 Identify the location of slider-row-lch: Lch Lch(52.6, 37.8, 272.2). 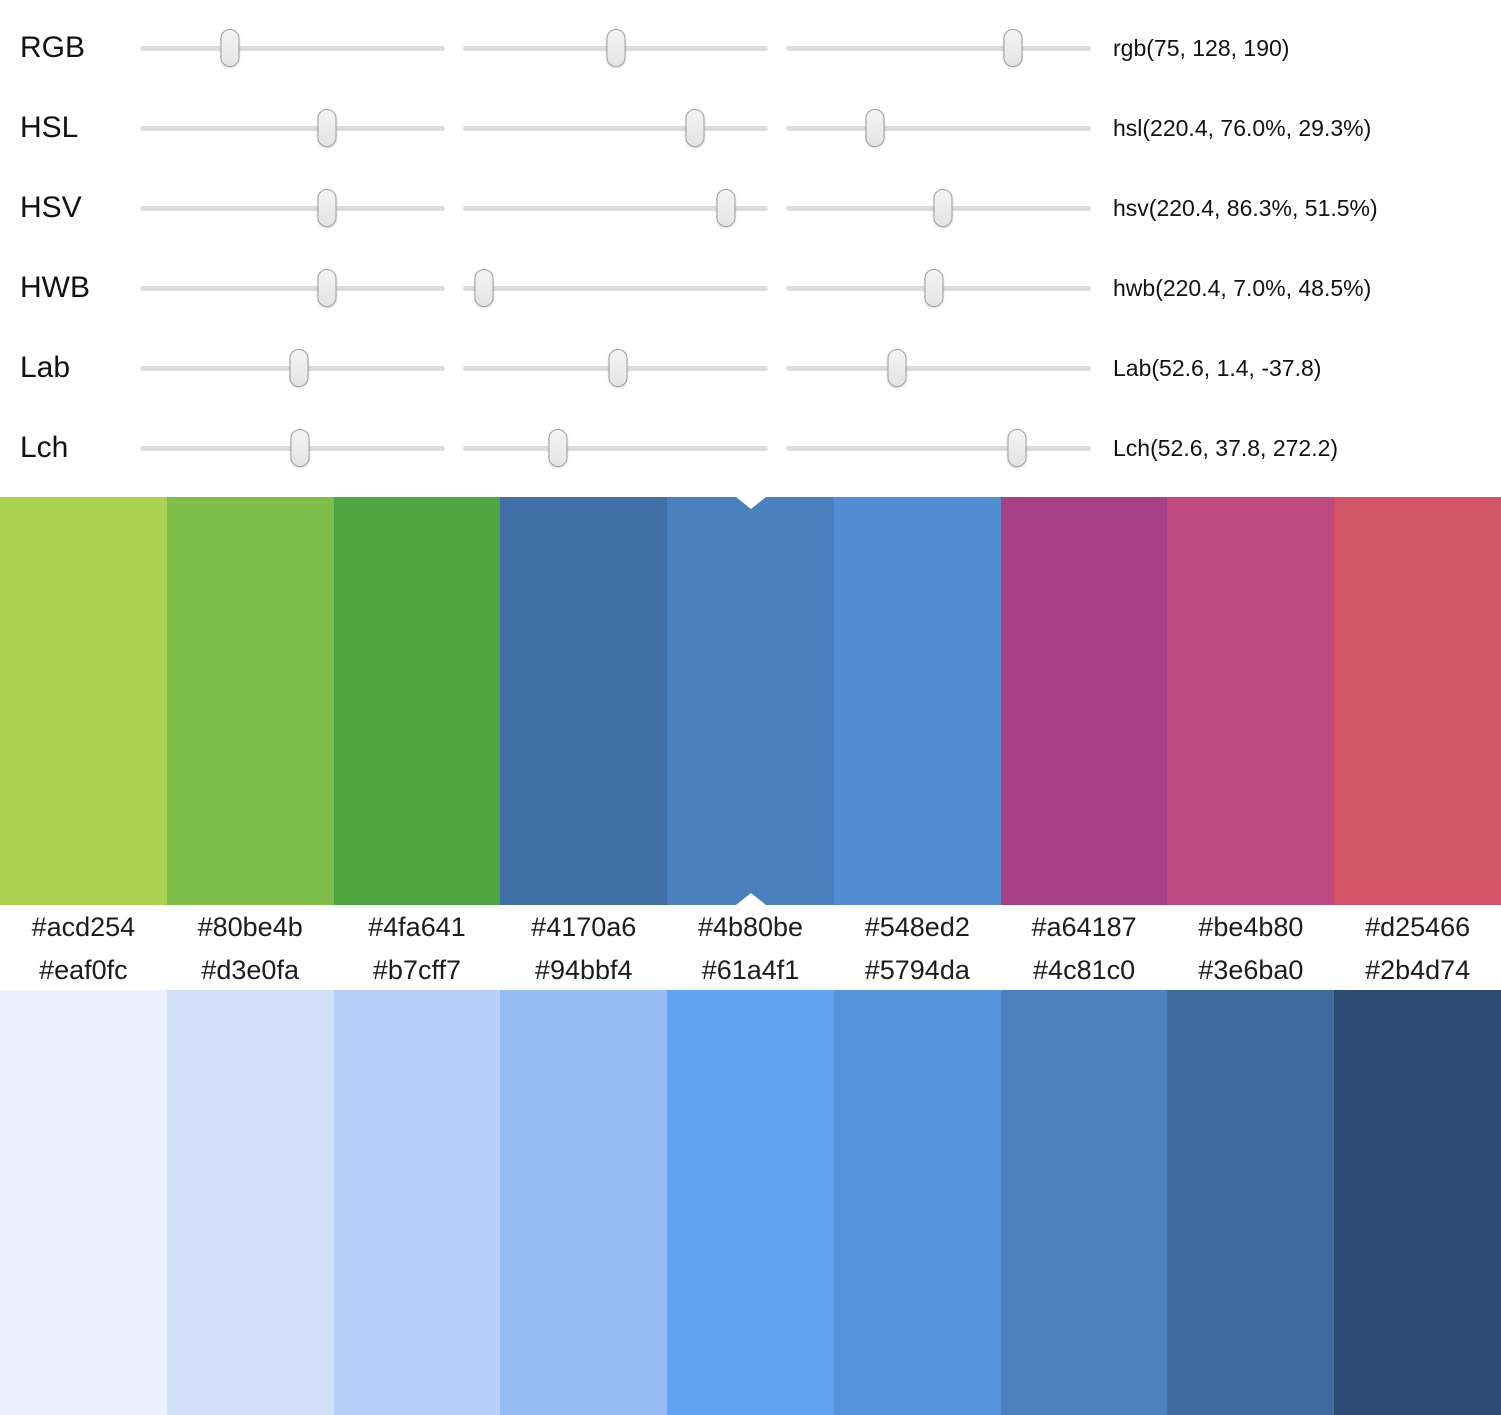
(750, 448).